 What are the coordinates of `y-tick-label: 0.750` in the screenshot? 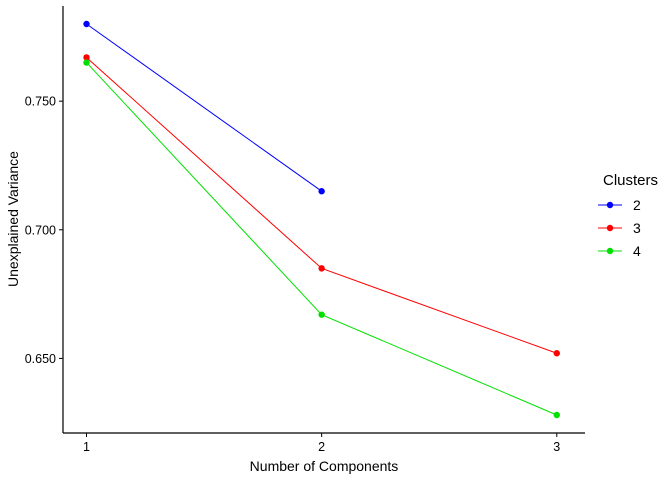 It's located at (40, 102).